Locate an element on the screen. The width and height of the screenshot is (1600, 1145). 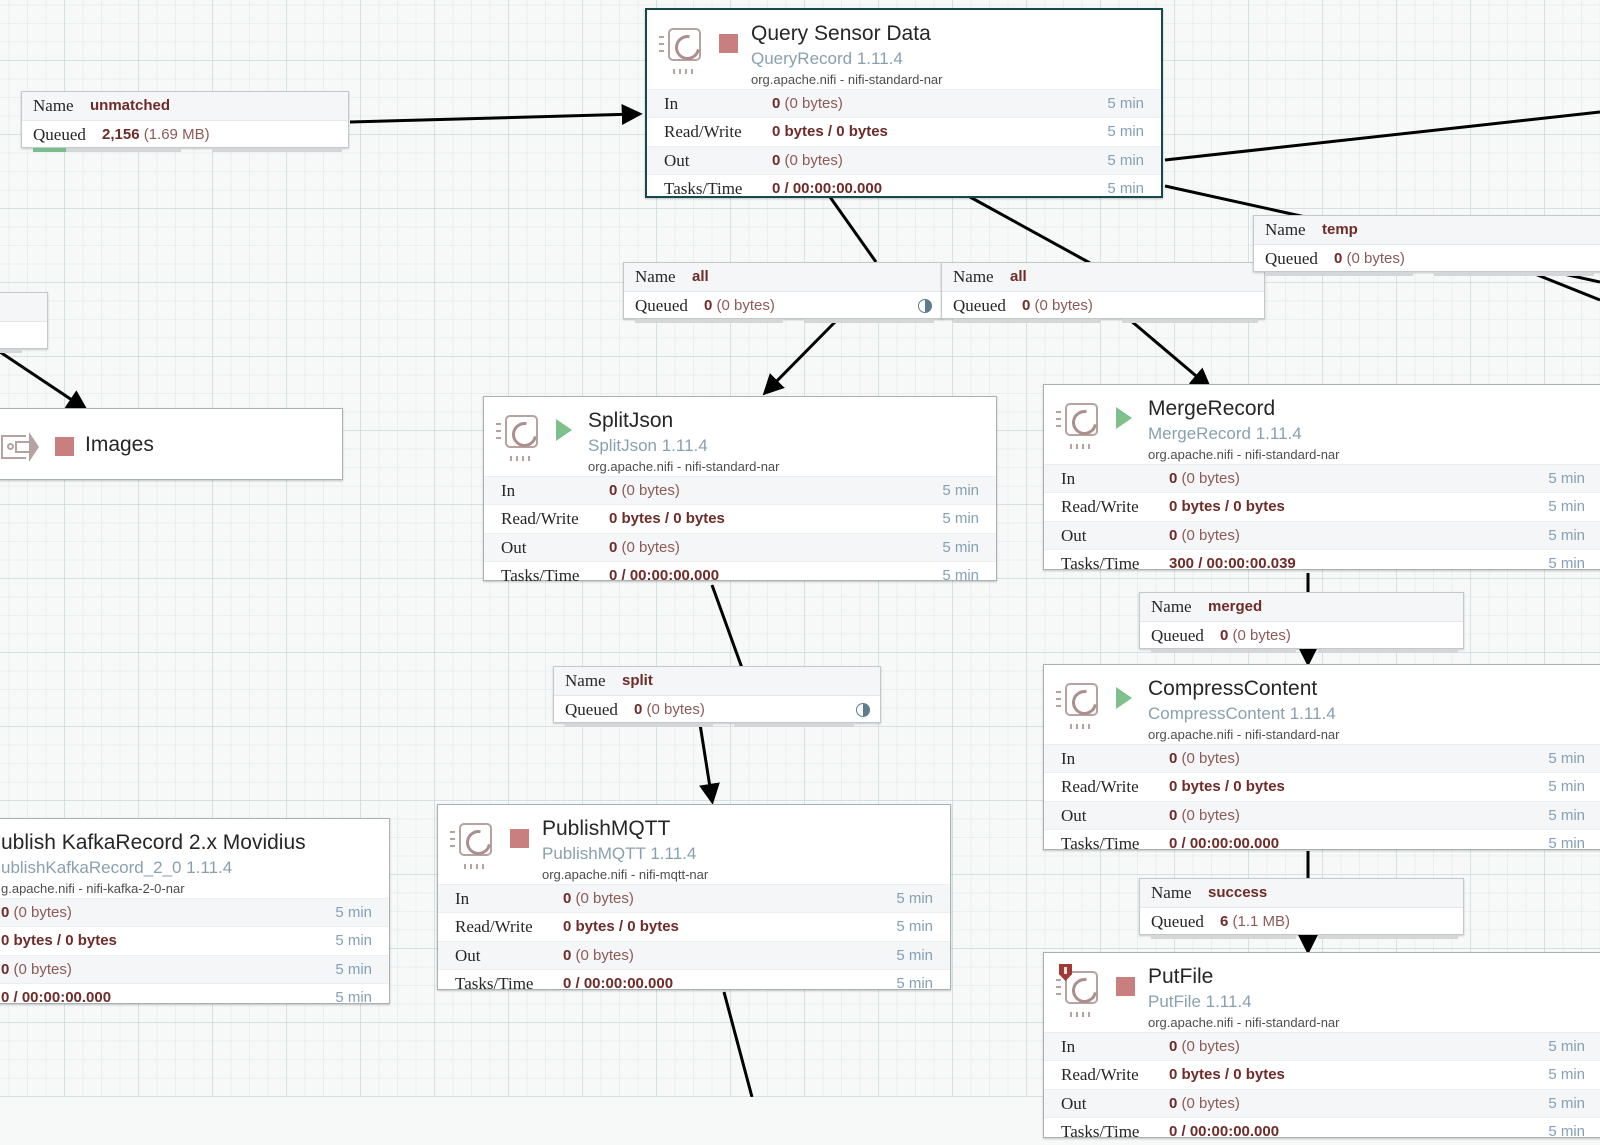
connection-queued-row: Queued 0 (0 bytes) is located at coordinates (717, 711).